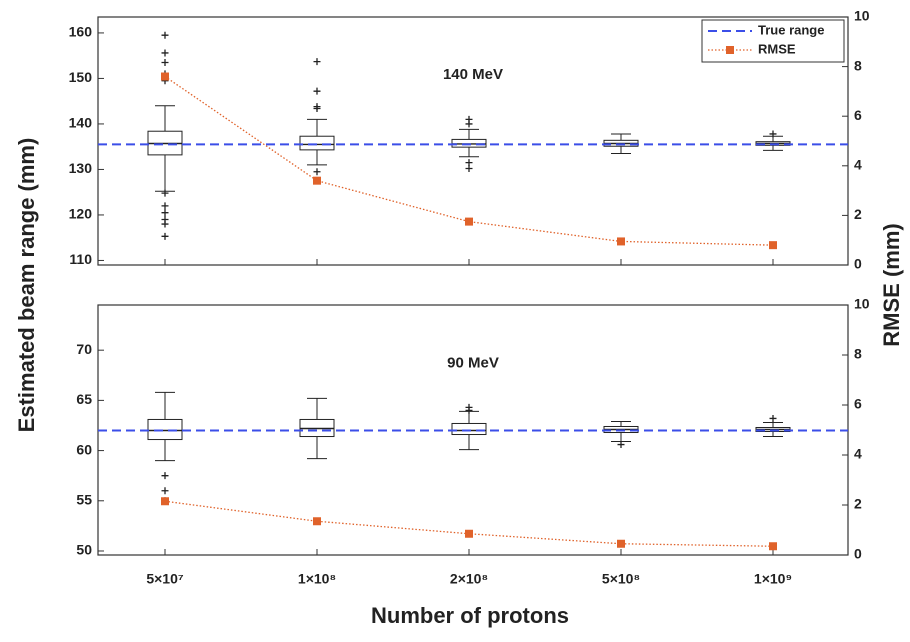 The image size is (910, 642). I want to click on y-tick-label: 60, so click(84, 449).